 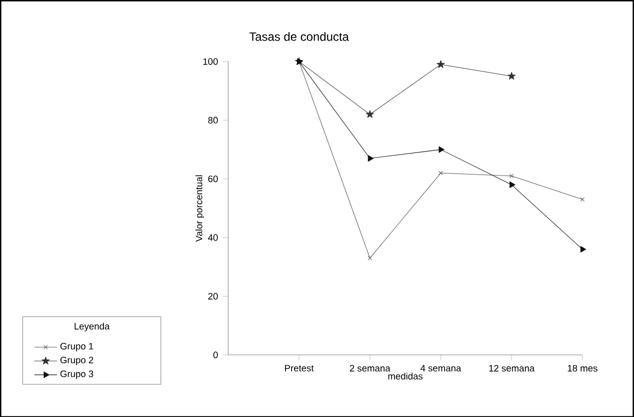 What do you see at coordinates (77, 360) in the screenshot?
I see `legend-label: Grupo 2` at bounding box center [77, 360].